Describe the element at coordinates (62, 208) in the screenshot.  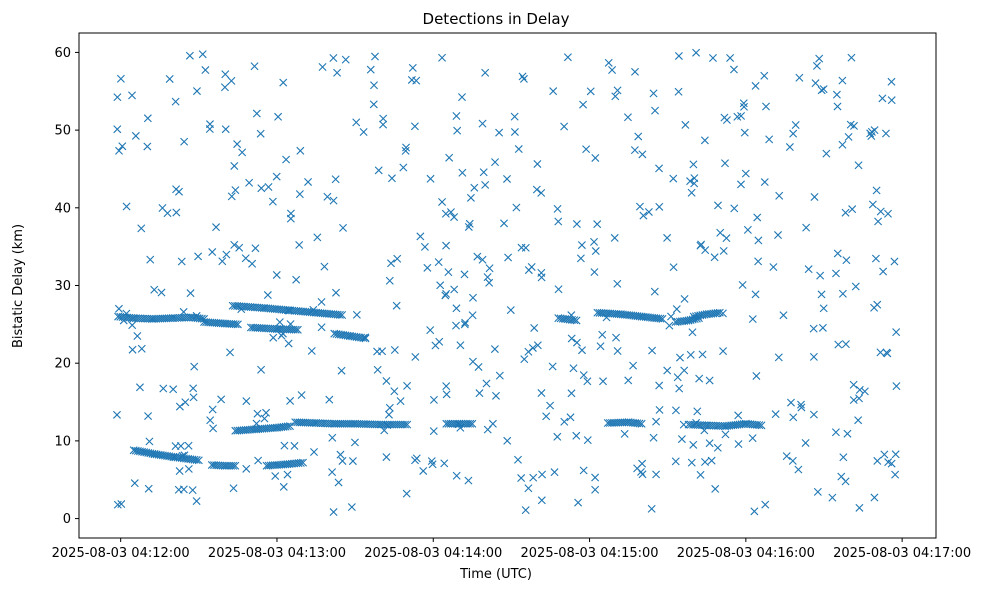
I see `y-tick-label: 40` at that location.